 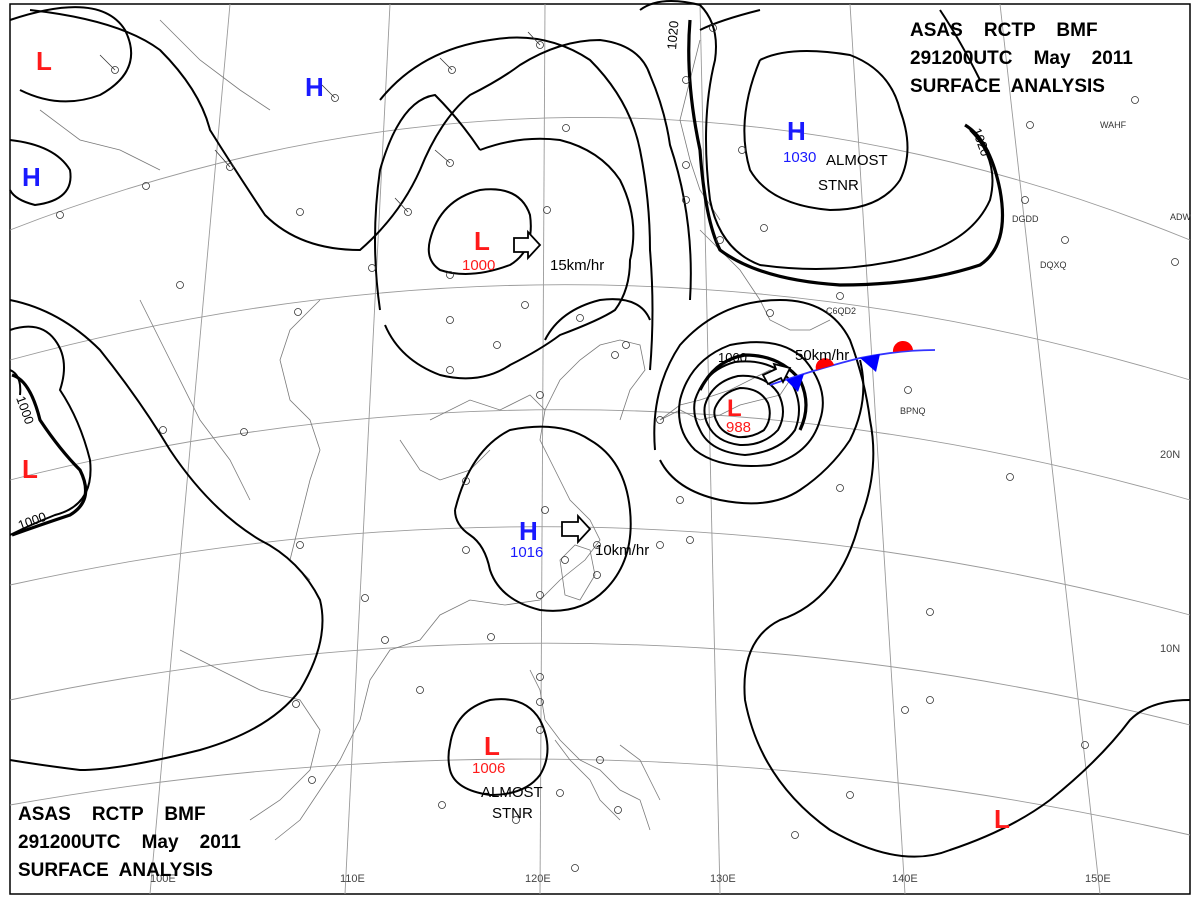 What do you see at coordinates (49, 455) in the screenshot?
I see `isobar-1000-west` at bounding box center [49, 455].